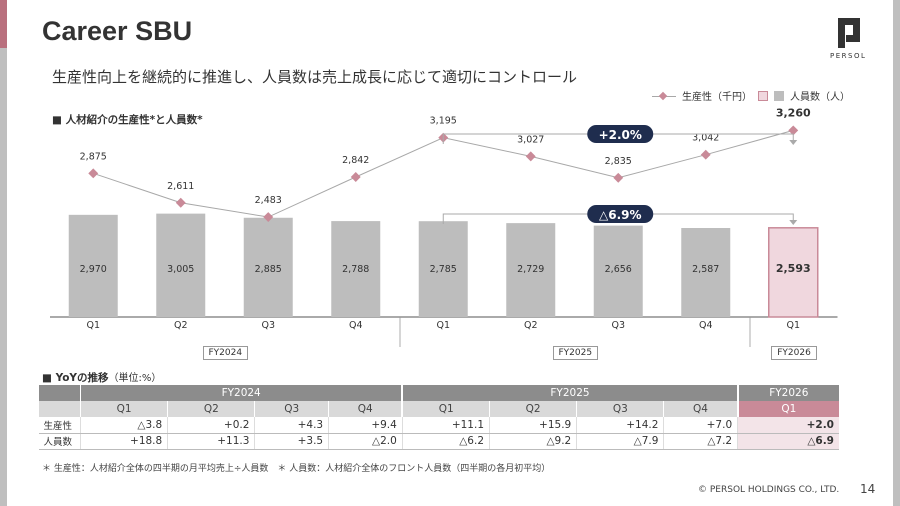  What do you see at coordinates (794, 353) in the screenshot?
I see `fiscal-year-label: FY2026` at bounding box center [794, 353].